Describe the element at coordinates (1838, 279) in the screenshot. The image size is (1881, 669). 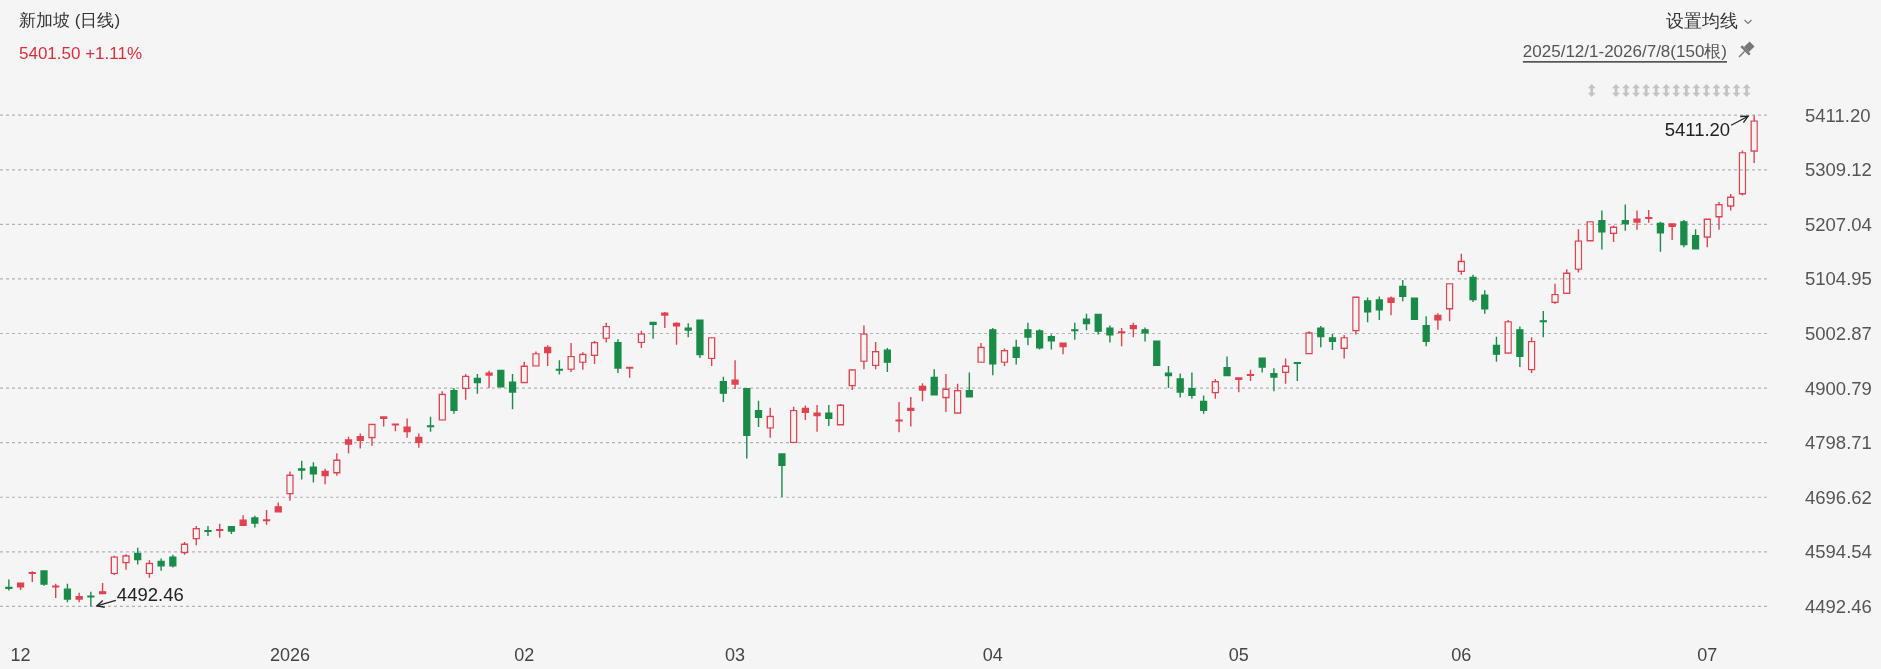
I see `y-tick-label: 5104.95` at that location.